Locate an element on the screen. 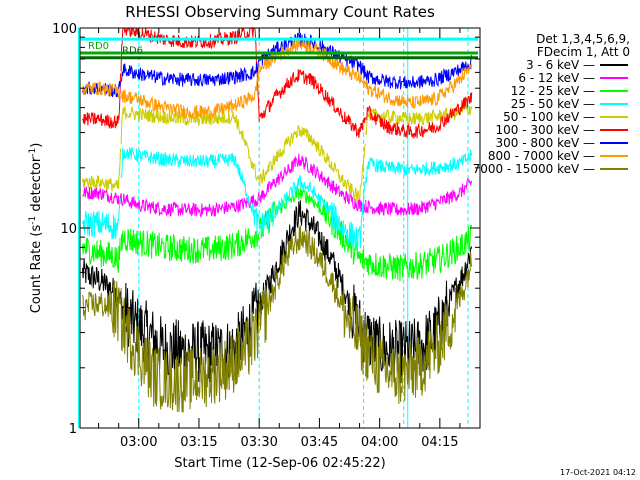 The height and width of the screenshot is (480, 640). legend-header-line2: FDecim 1, Att 0 is located at coordinates (583, 52).